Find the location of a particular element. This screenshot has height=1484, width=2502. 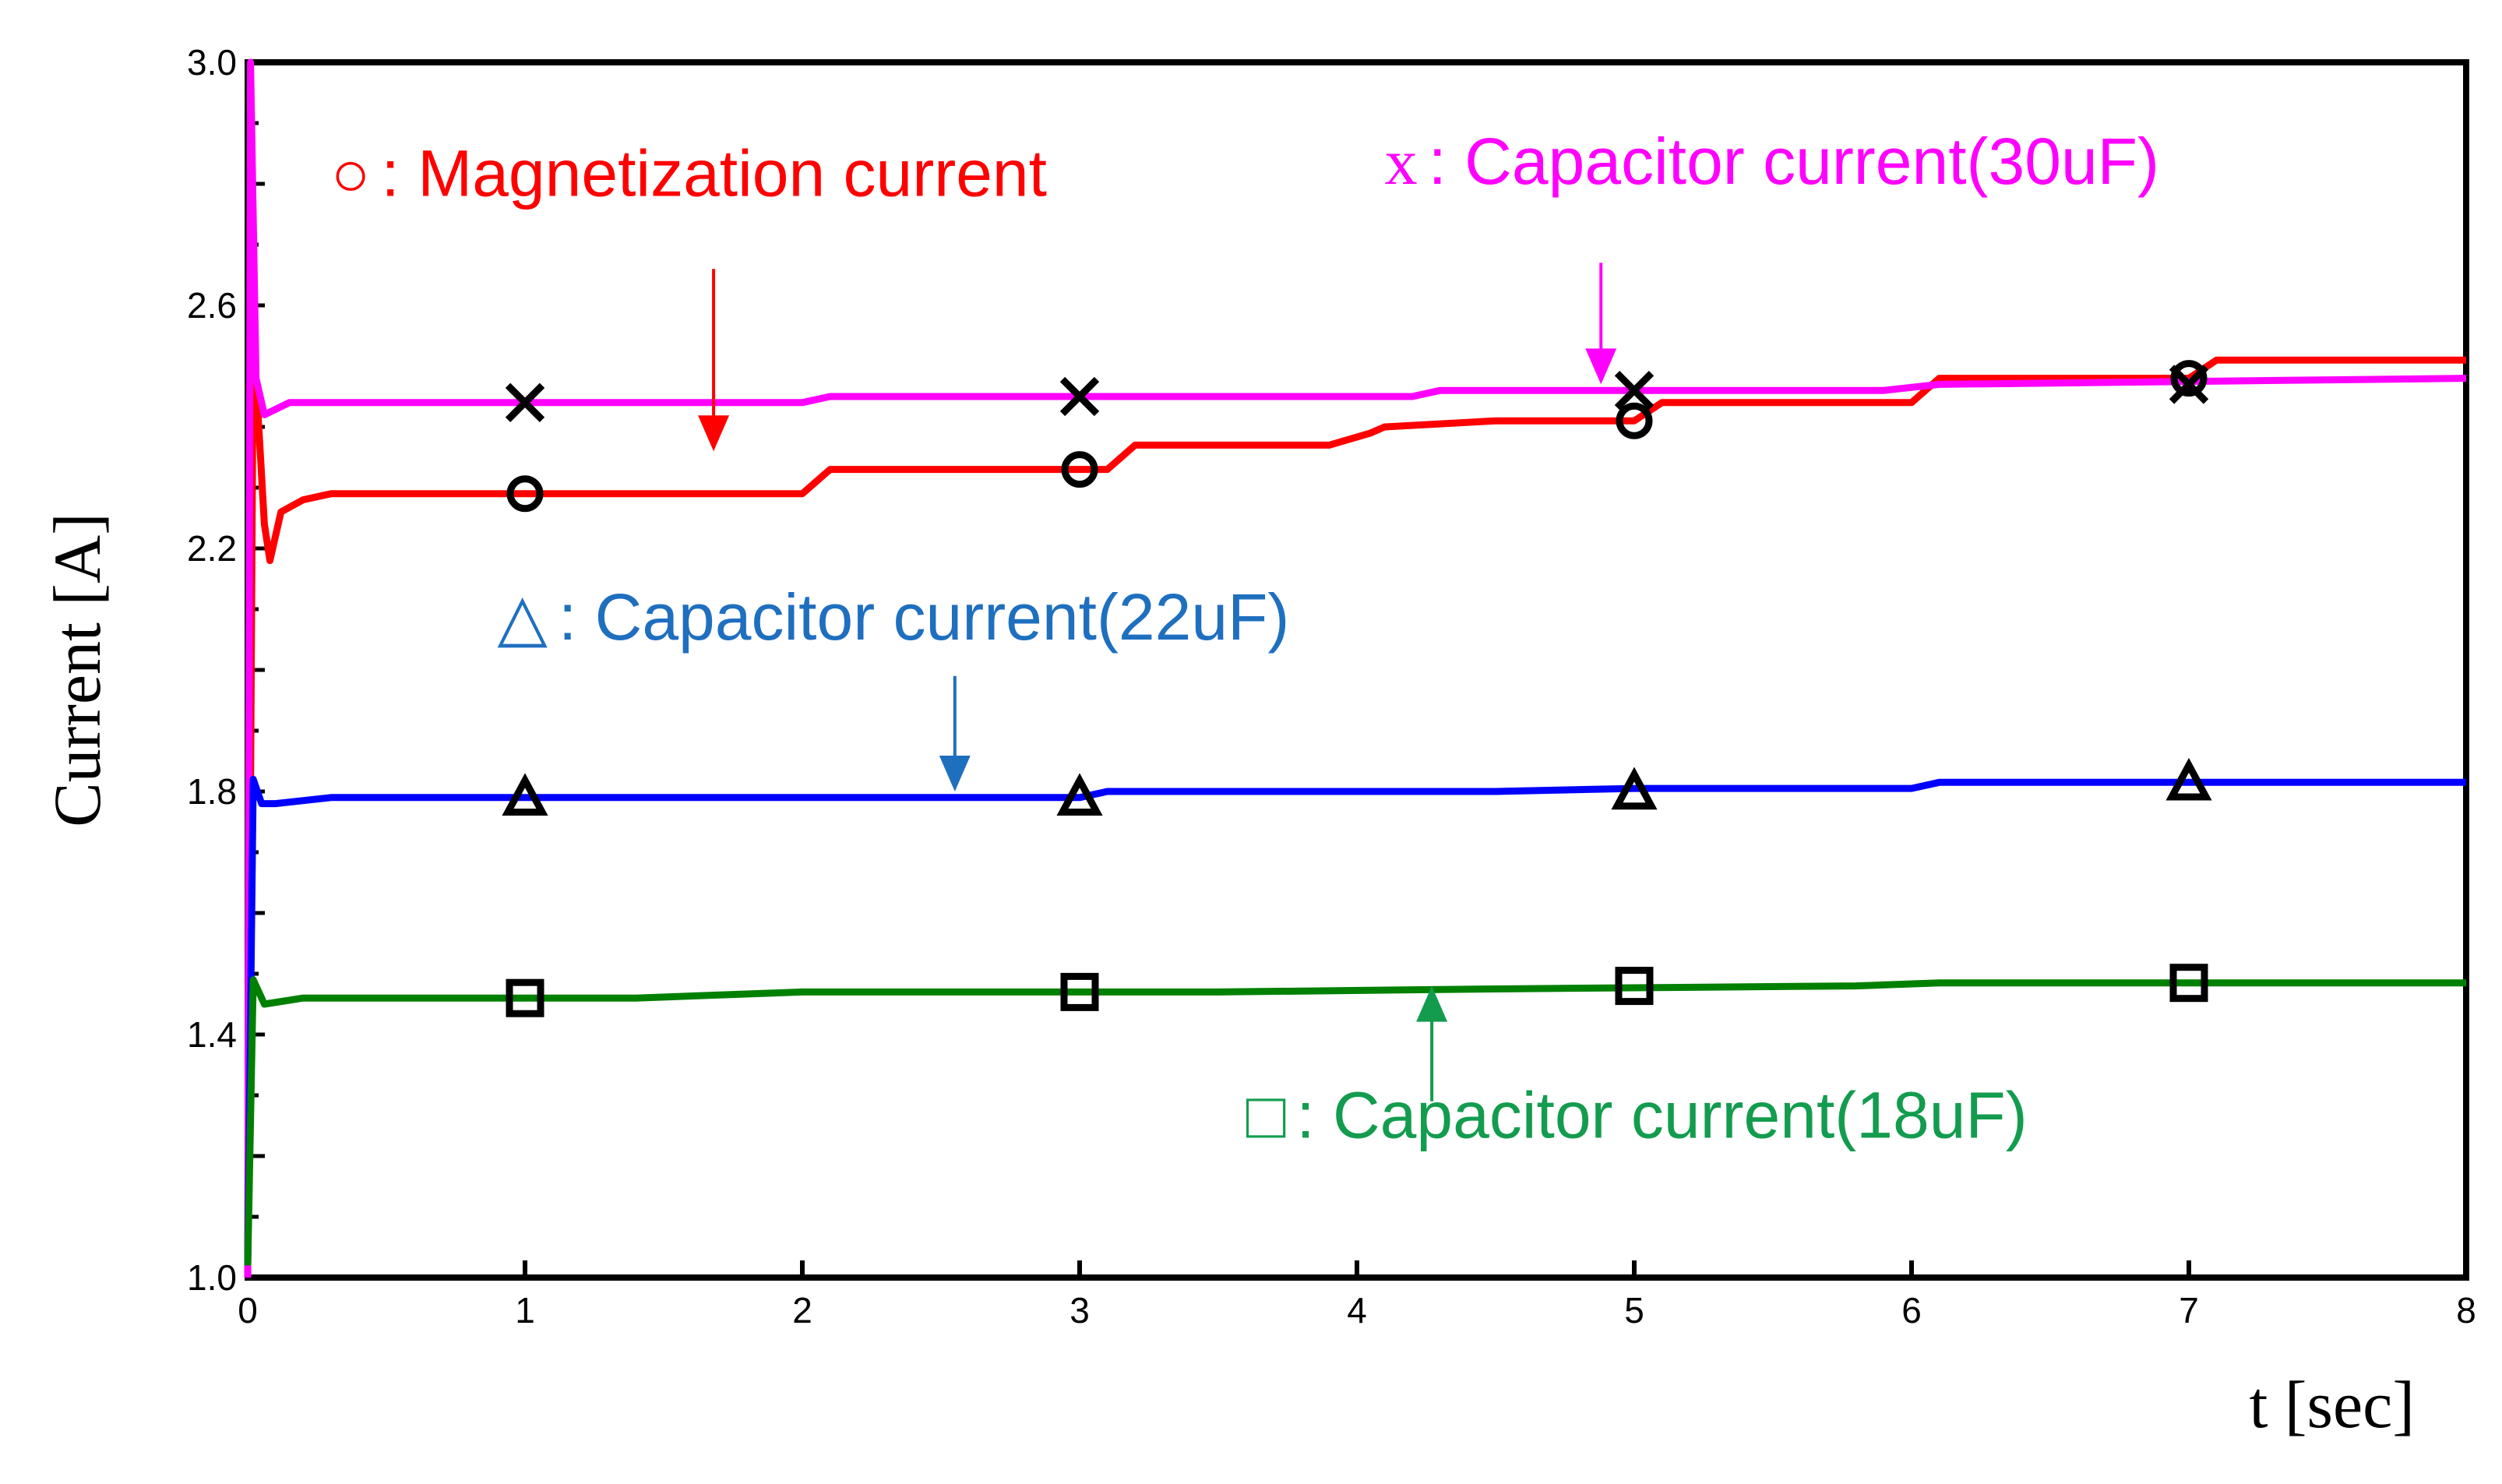

annotation-text: : Capacitor current(22uF) is located at coordinates (924, 617).